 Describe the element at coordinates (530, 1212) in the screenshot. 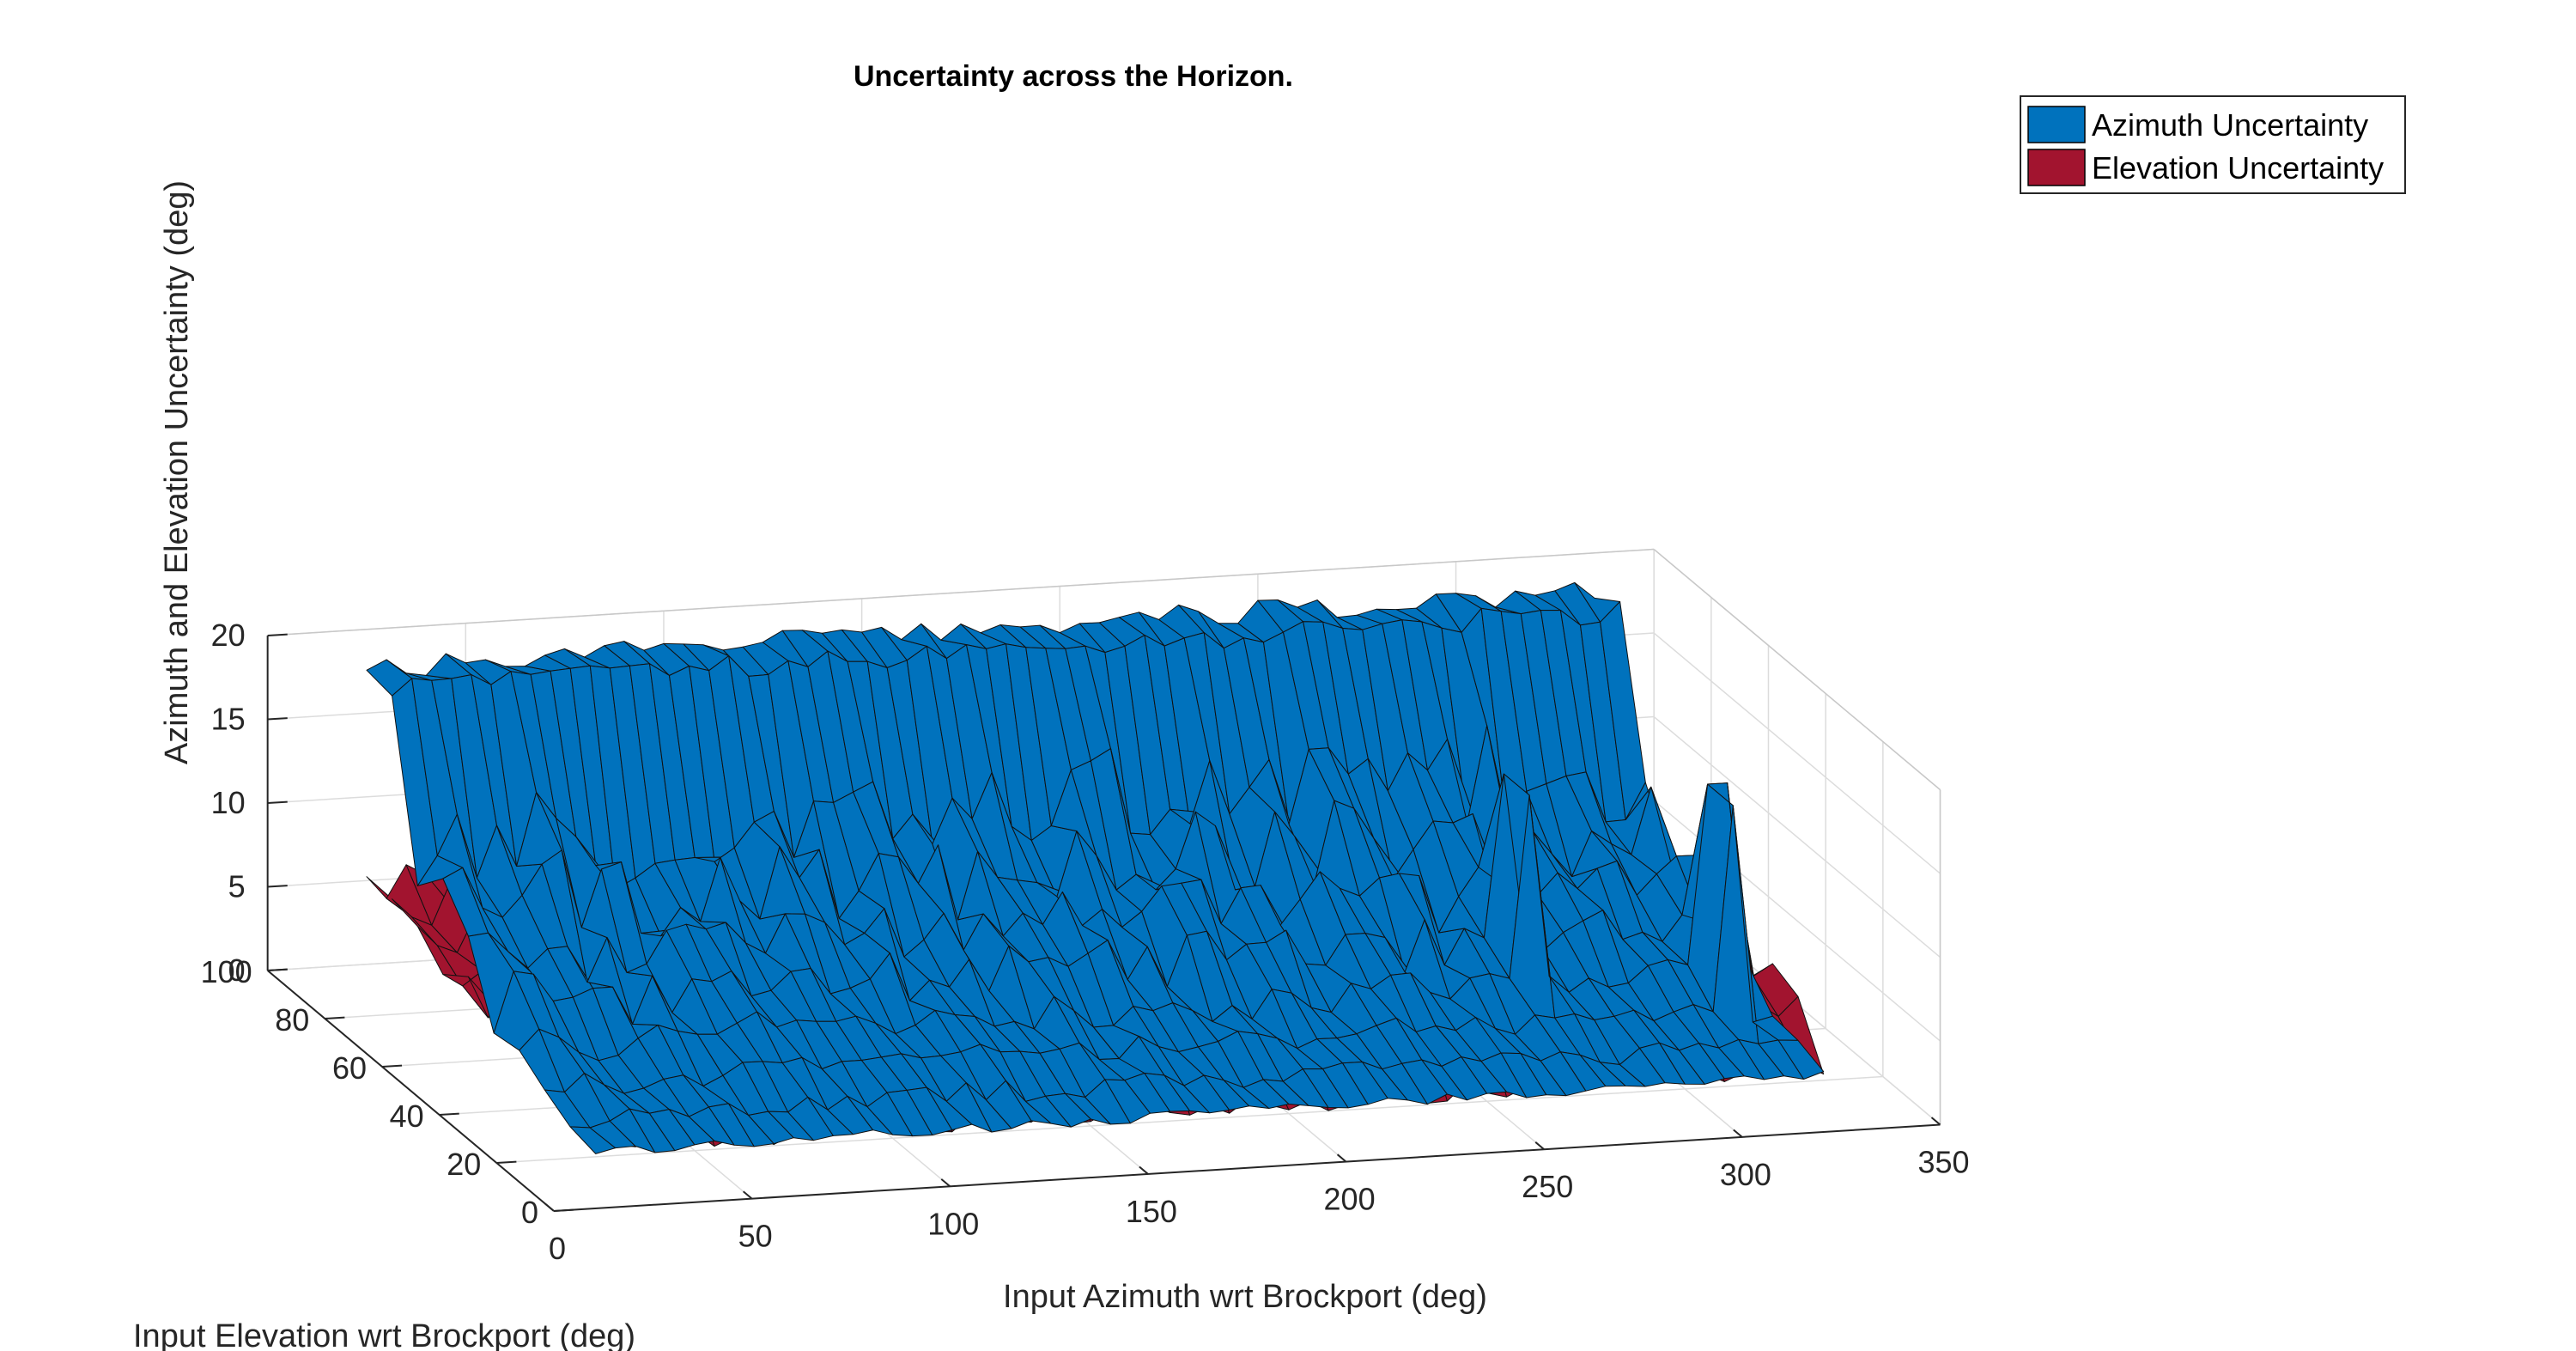

I see `y-tick-label: 0` at that location.